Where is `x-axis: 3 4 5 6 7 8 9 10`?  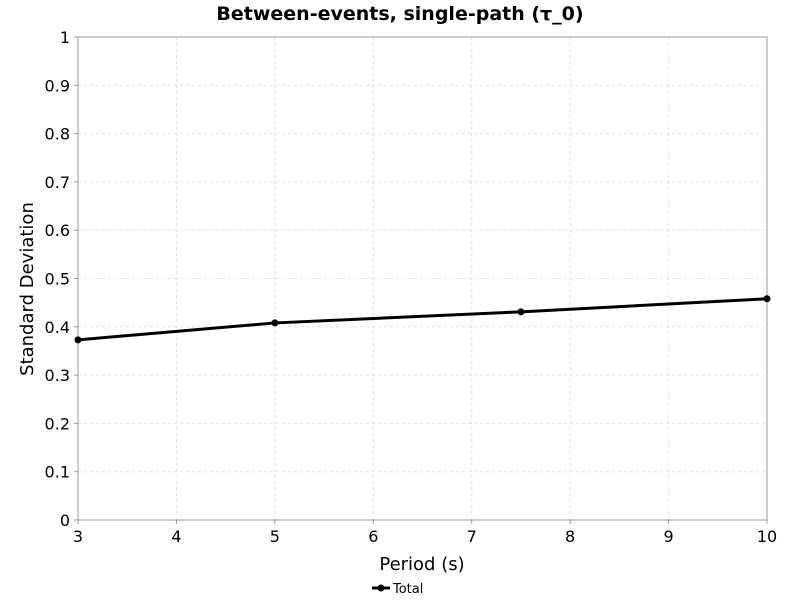
x-axis: 3 4 5 6 7 8 9 10 is located at coordinates (425, 533).